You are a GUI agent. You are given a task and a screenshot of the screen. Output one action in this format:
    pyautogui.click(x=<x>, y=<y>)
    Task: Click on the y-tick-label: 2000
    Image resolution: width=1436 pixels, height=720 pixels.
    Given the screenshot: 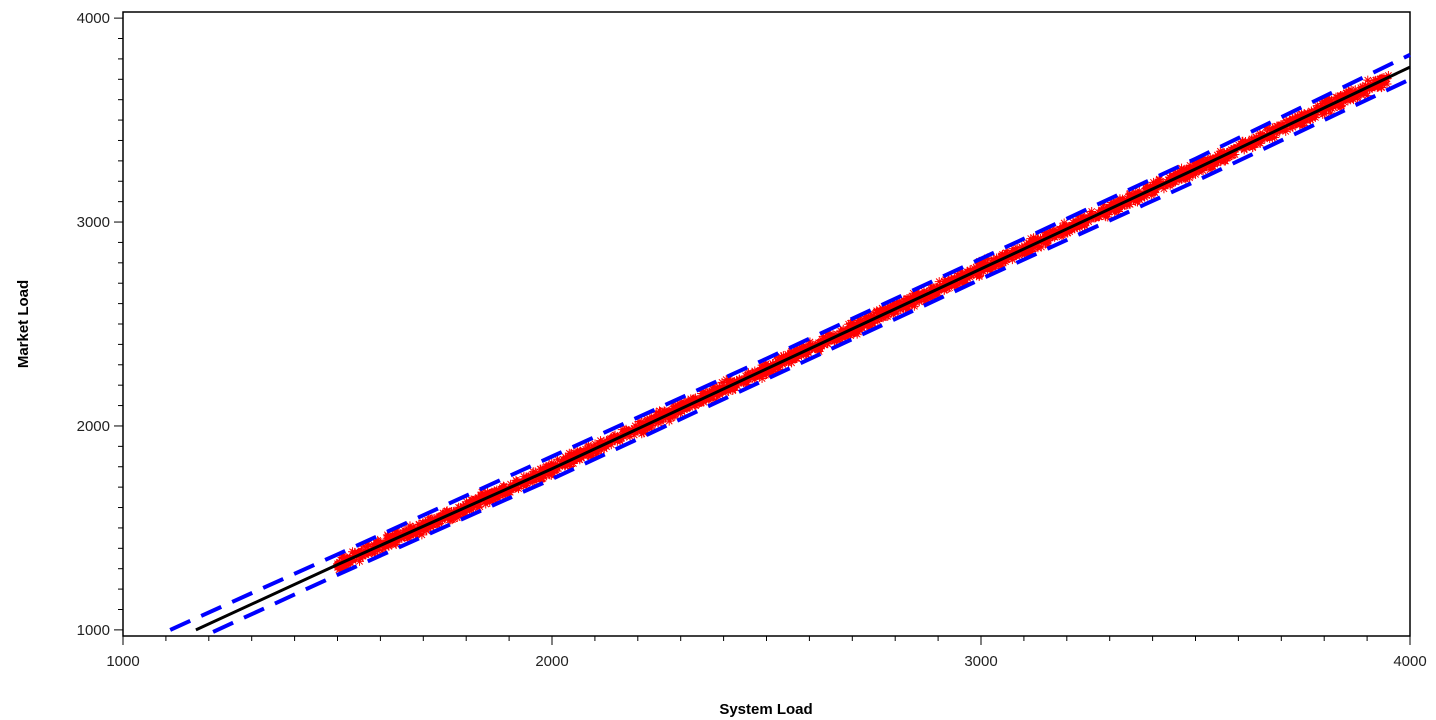 What is the action you would take?
    pyautogui.click(x=93, y=426)
    